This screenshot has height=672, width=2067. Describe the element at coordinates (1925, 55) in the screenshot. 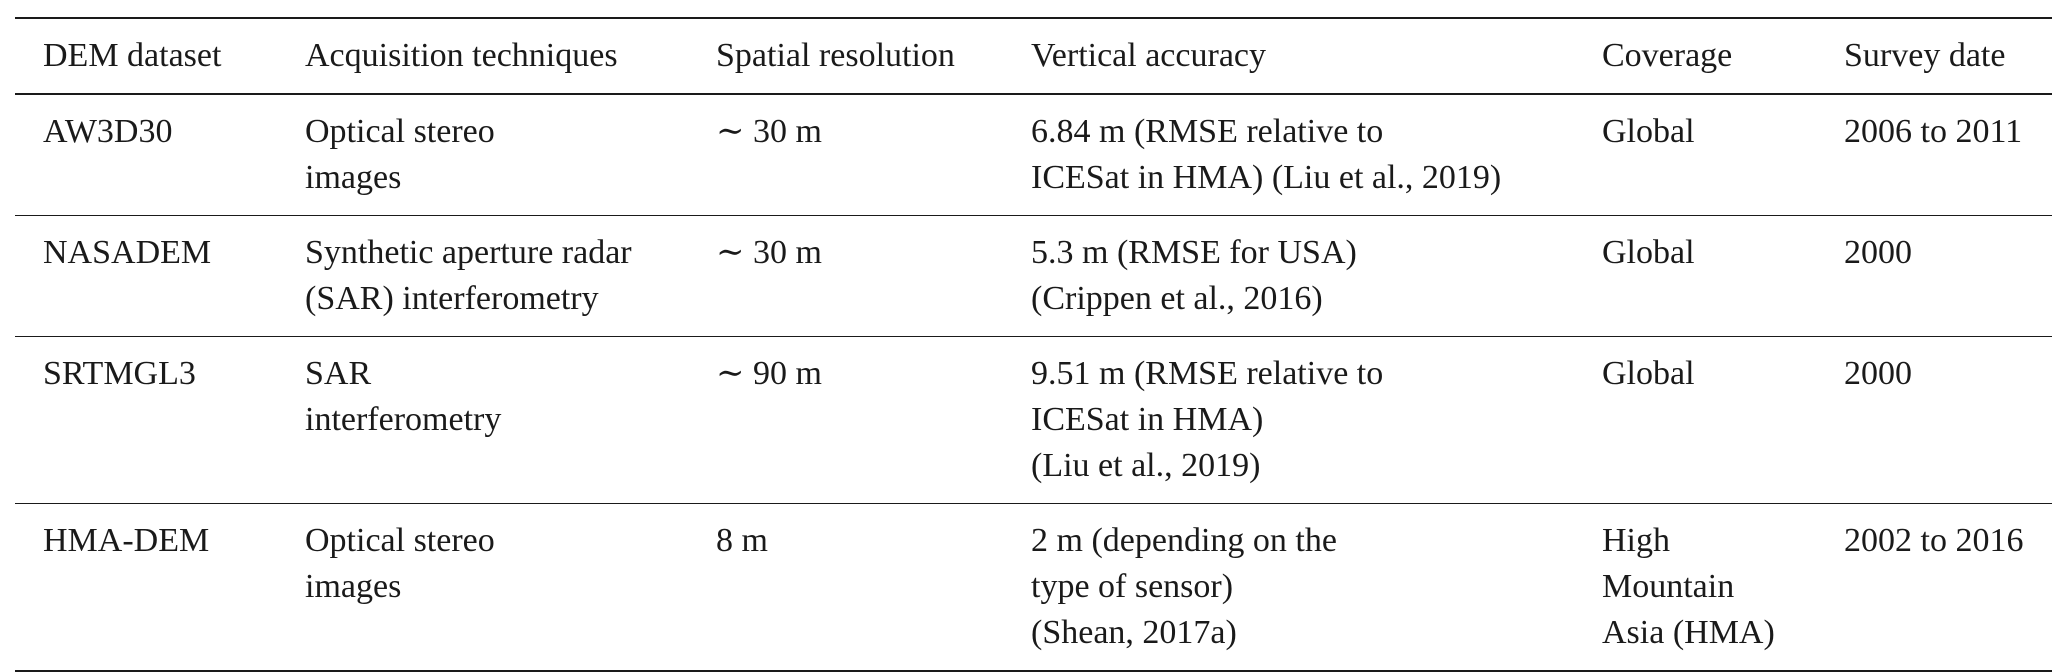

I see `header-survey-date: Survey date` at that location.